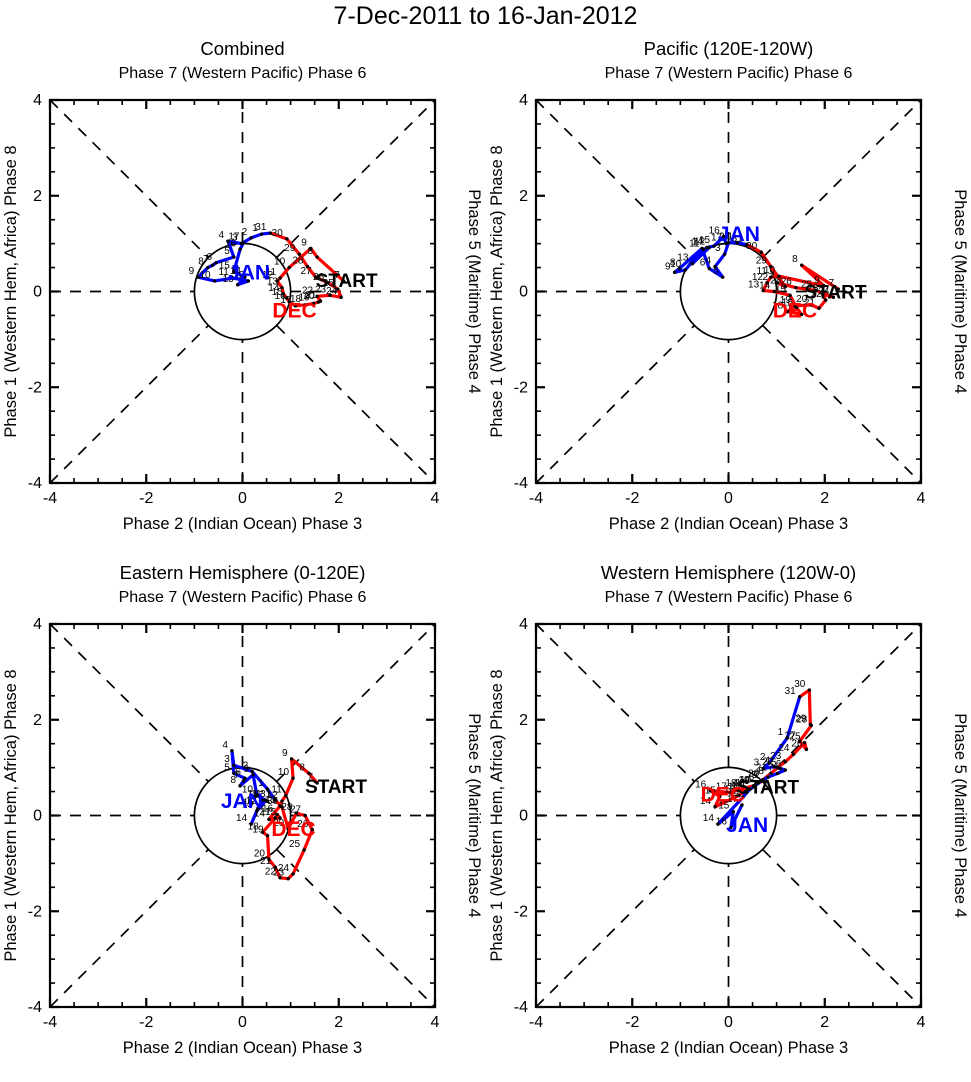  Describe the element at coordinates (795, 737) in the screenshot. I see `day-label: 25` at that location.